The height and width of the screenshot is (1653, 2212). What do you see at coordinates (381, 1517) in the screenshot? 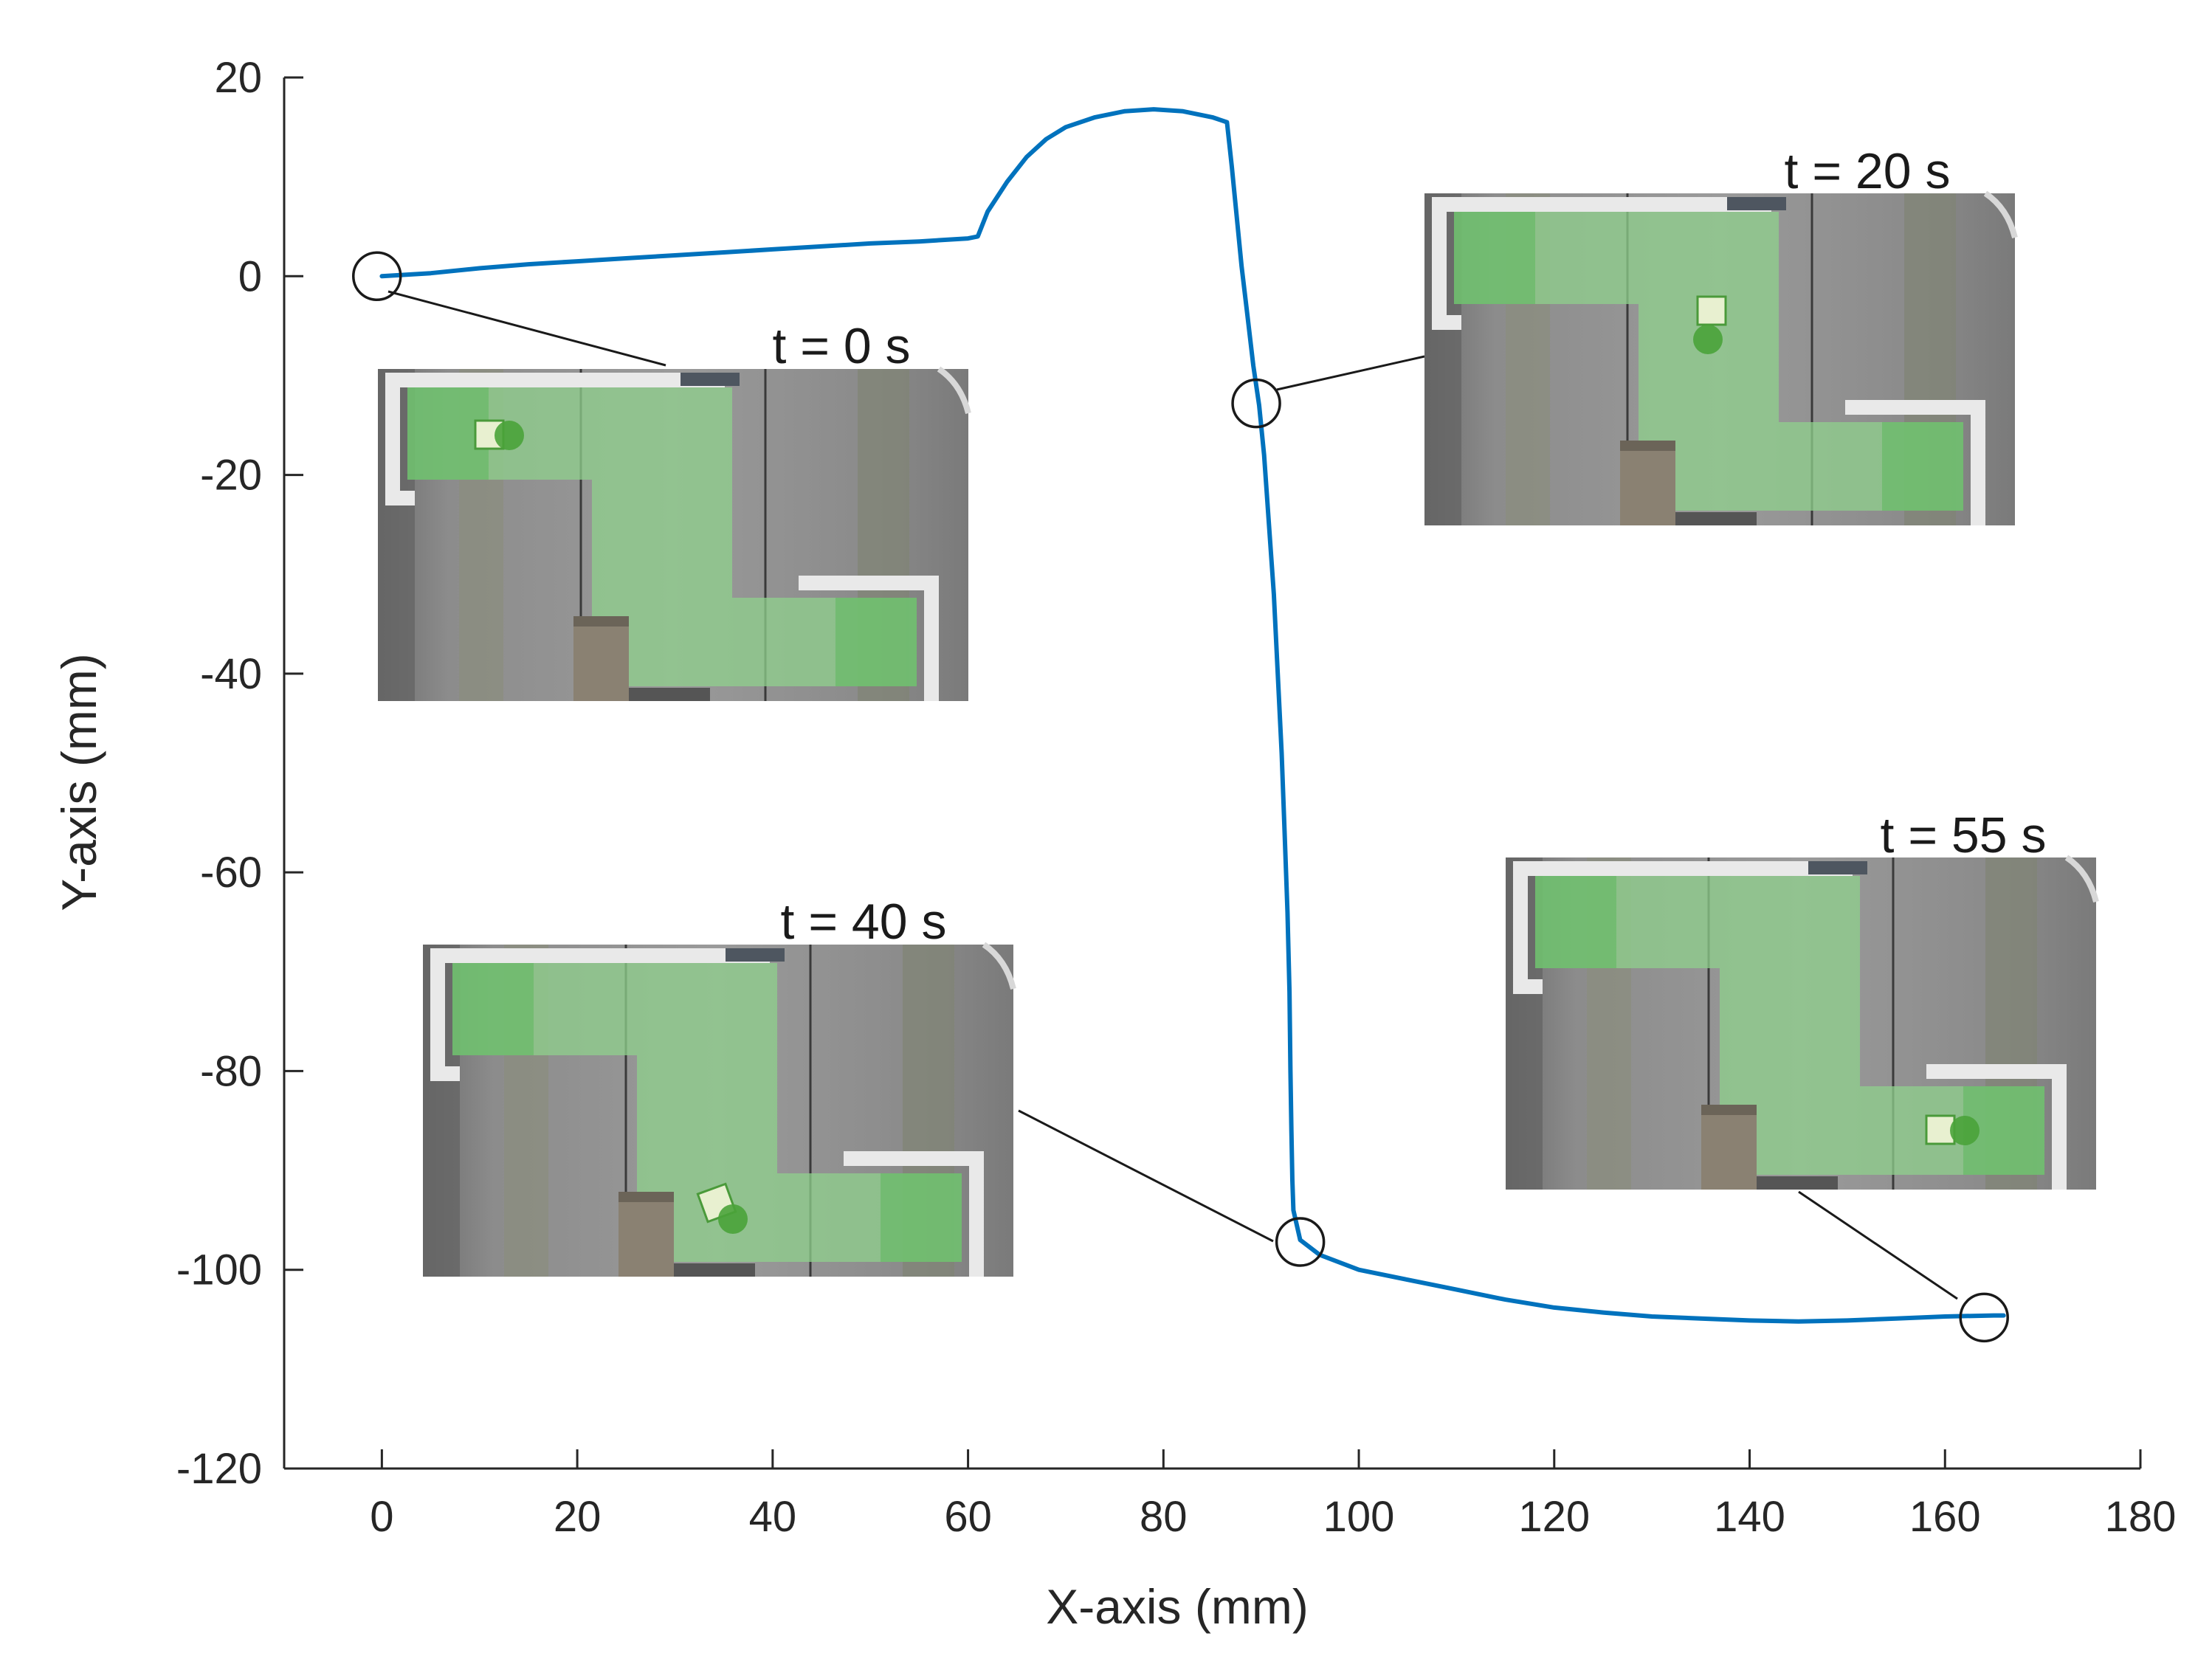
I see `x-tick-label: 0` at bounding box center [381, 1517].